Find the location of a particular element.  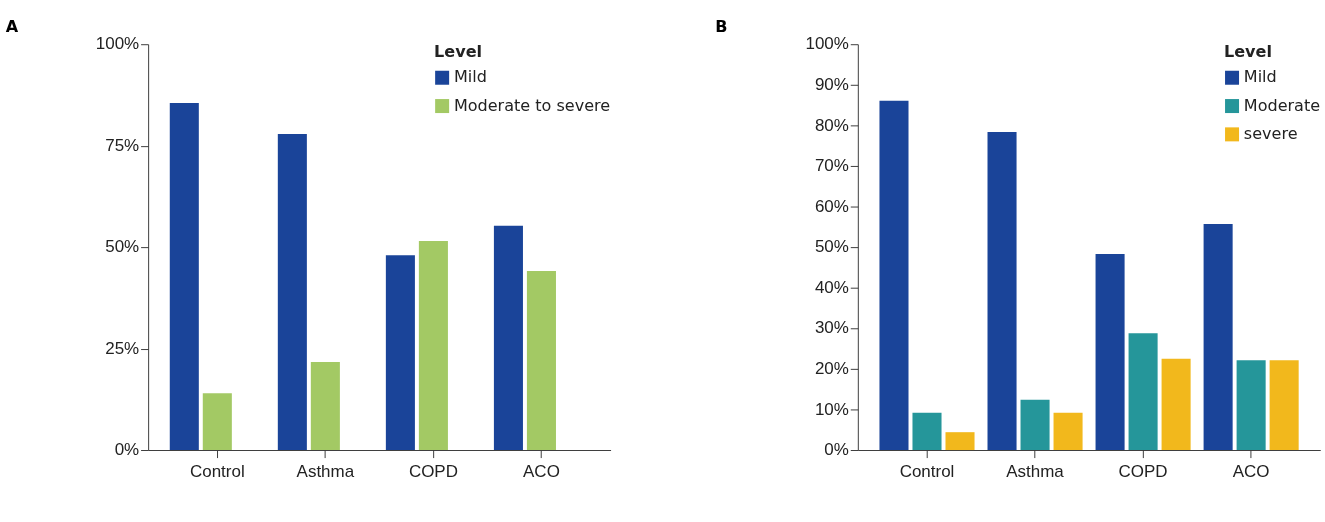

y-tick-label: 60% is located at coordinates (831, 206).